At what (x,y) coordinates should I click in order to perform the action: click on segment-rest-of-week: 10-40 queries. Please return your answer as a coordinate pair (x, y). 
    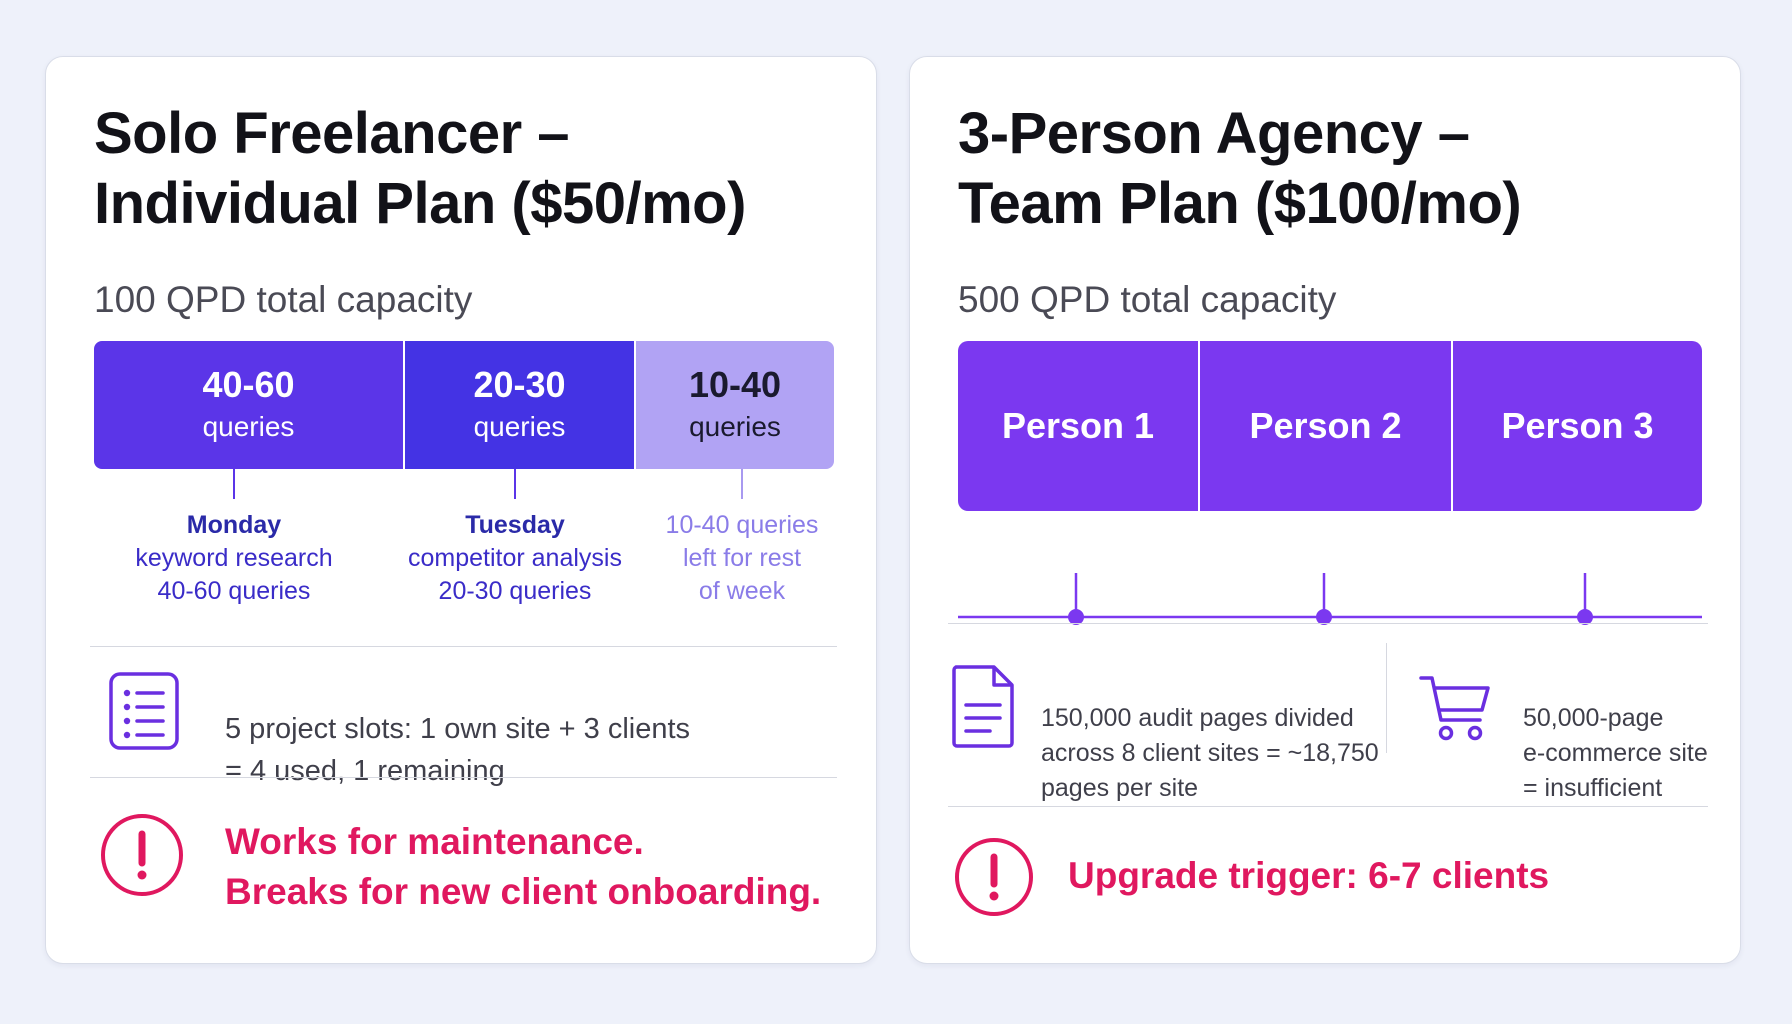
    Looking at the image, I should click on (734, 405).